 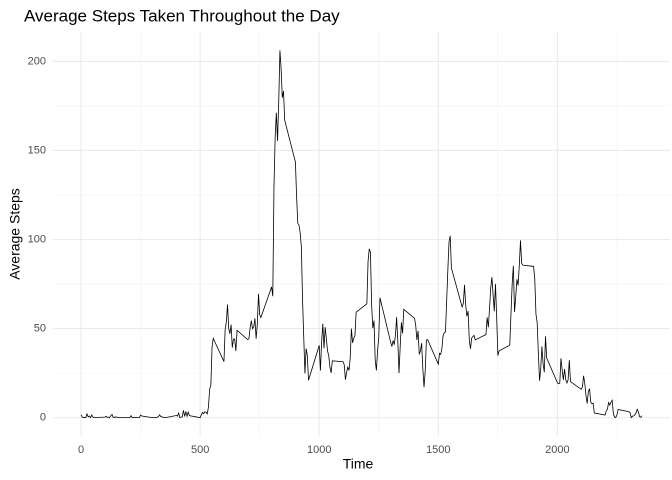 I want to click on y-axis-label: Average Steps, so click(x=15, y=234).